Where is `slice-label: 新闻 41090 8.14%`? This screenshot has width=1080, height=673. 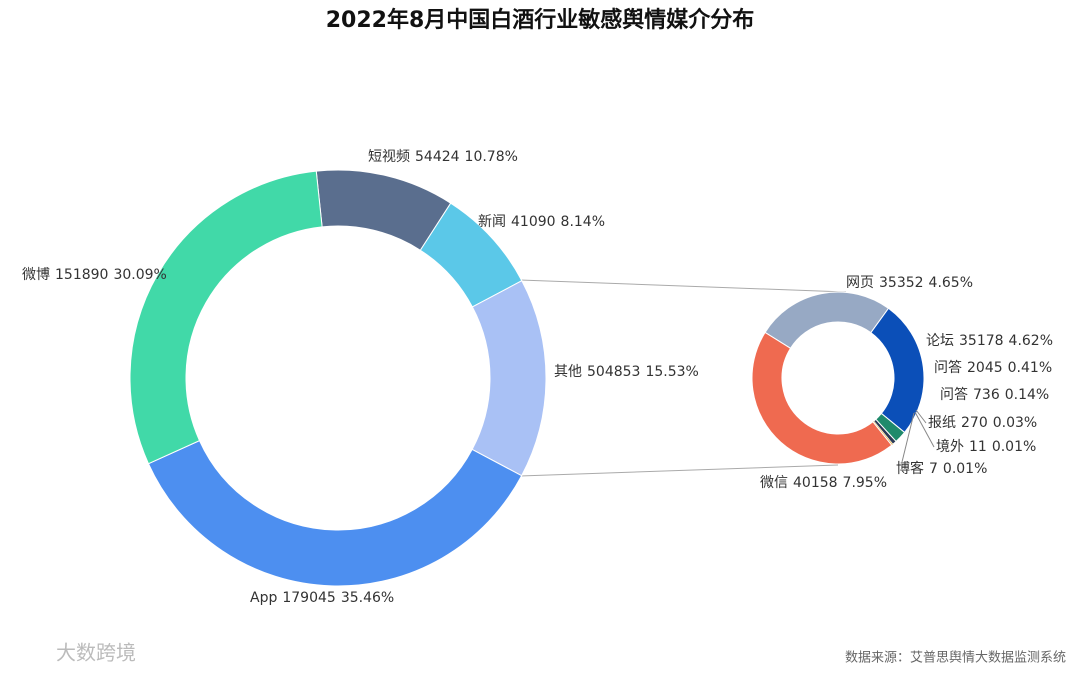 slice-label: 新闻 41090 8.14% is located at coordinates (541, 222).